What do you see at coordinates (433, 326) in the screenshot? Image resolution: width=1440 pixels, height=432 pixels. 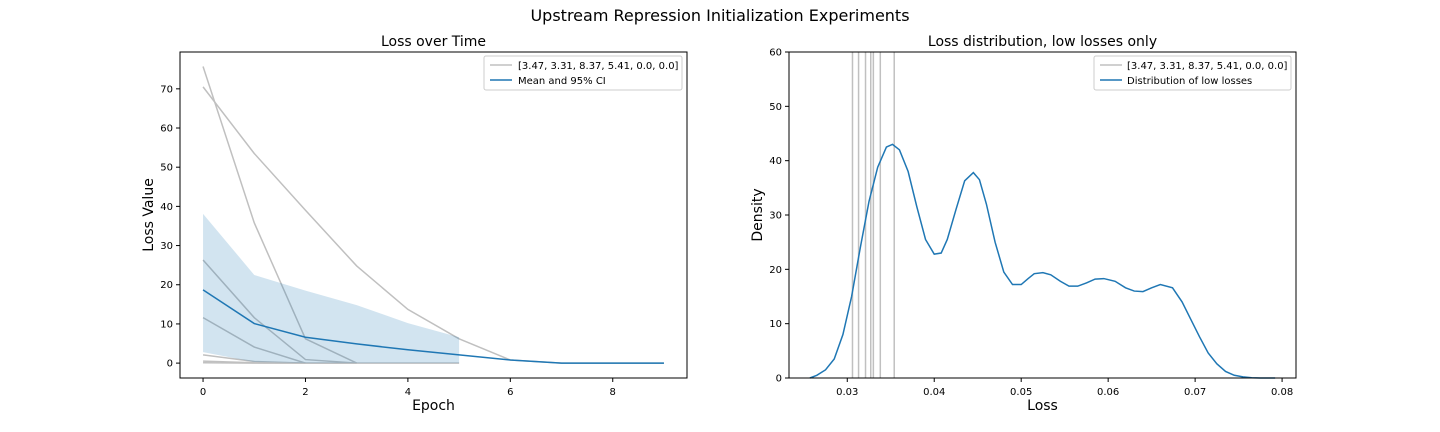 I see `mean-line` at bounding box center [433, 326].